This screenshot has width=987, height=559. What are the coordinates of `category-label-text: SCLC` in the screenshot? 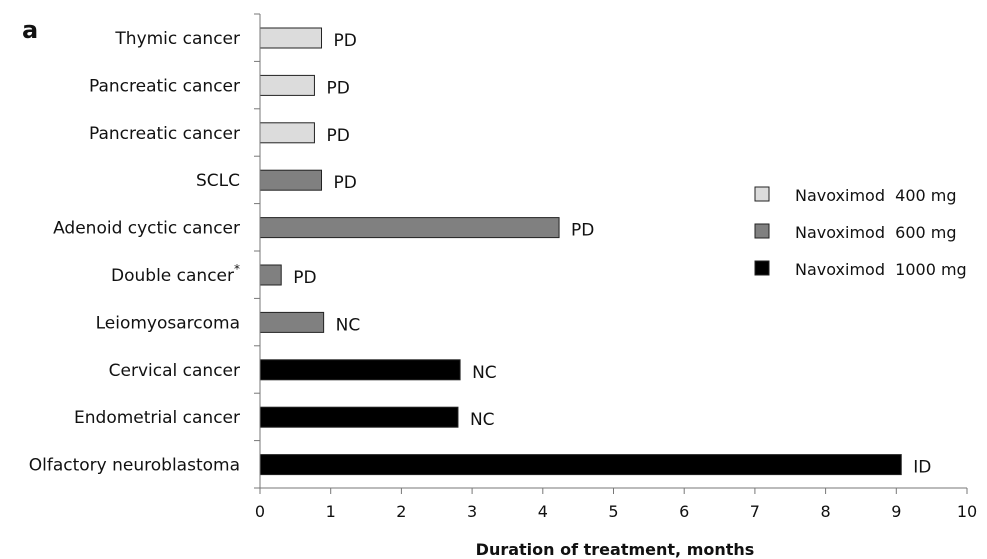 It's located at (218, 181).